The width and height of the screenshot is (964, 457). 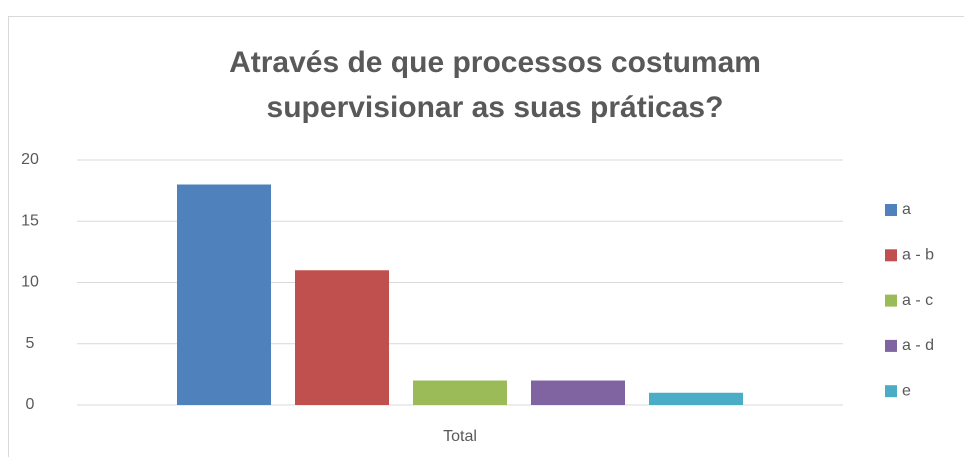 I want to click on x-tick-label: Total, so click(x=460, y=436).